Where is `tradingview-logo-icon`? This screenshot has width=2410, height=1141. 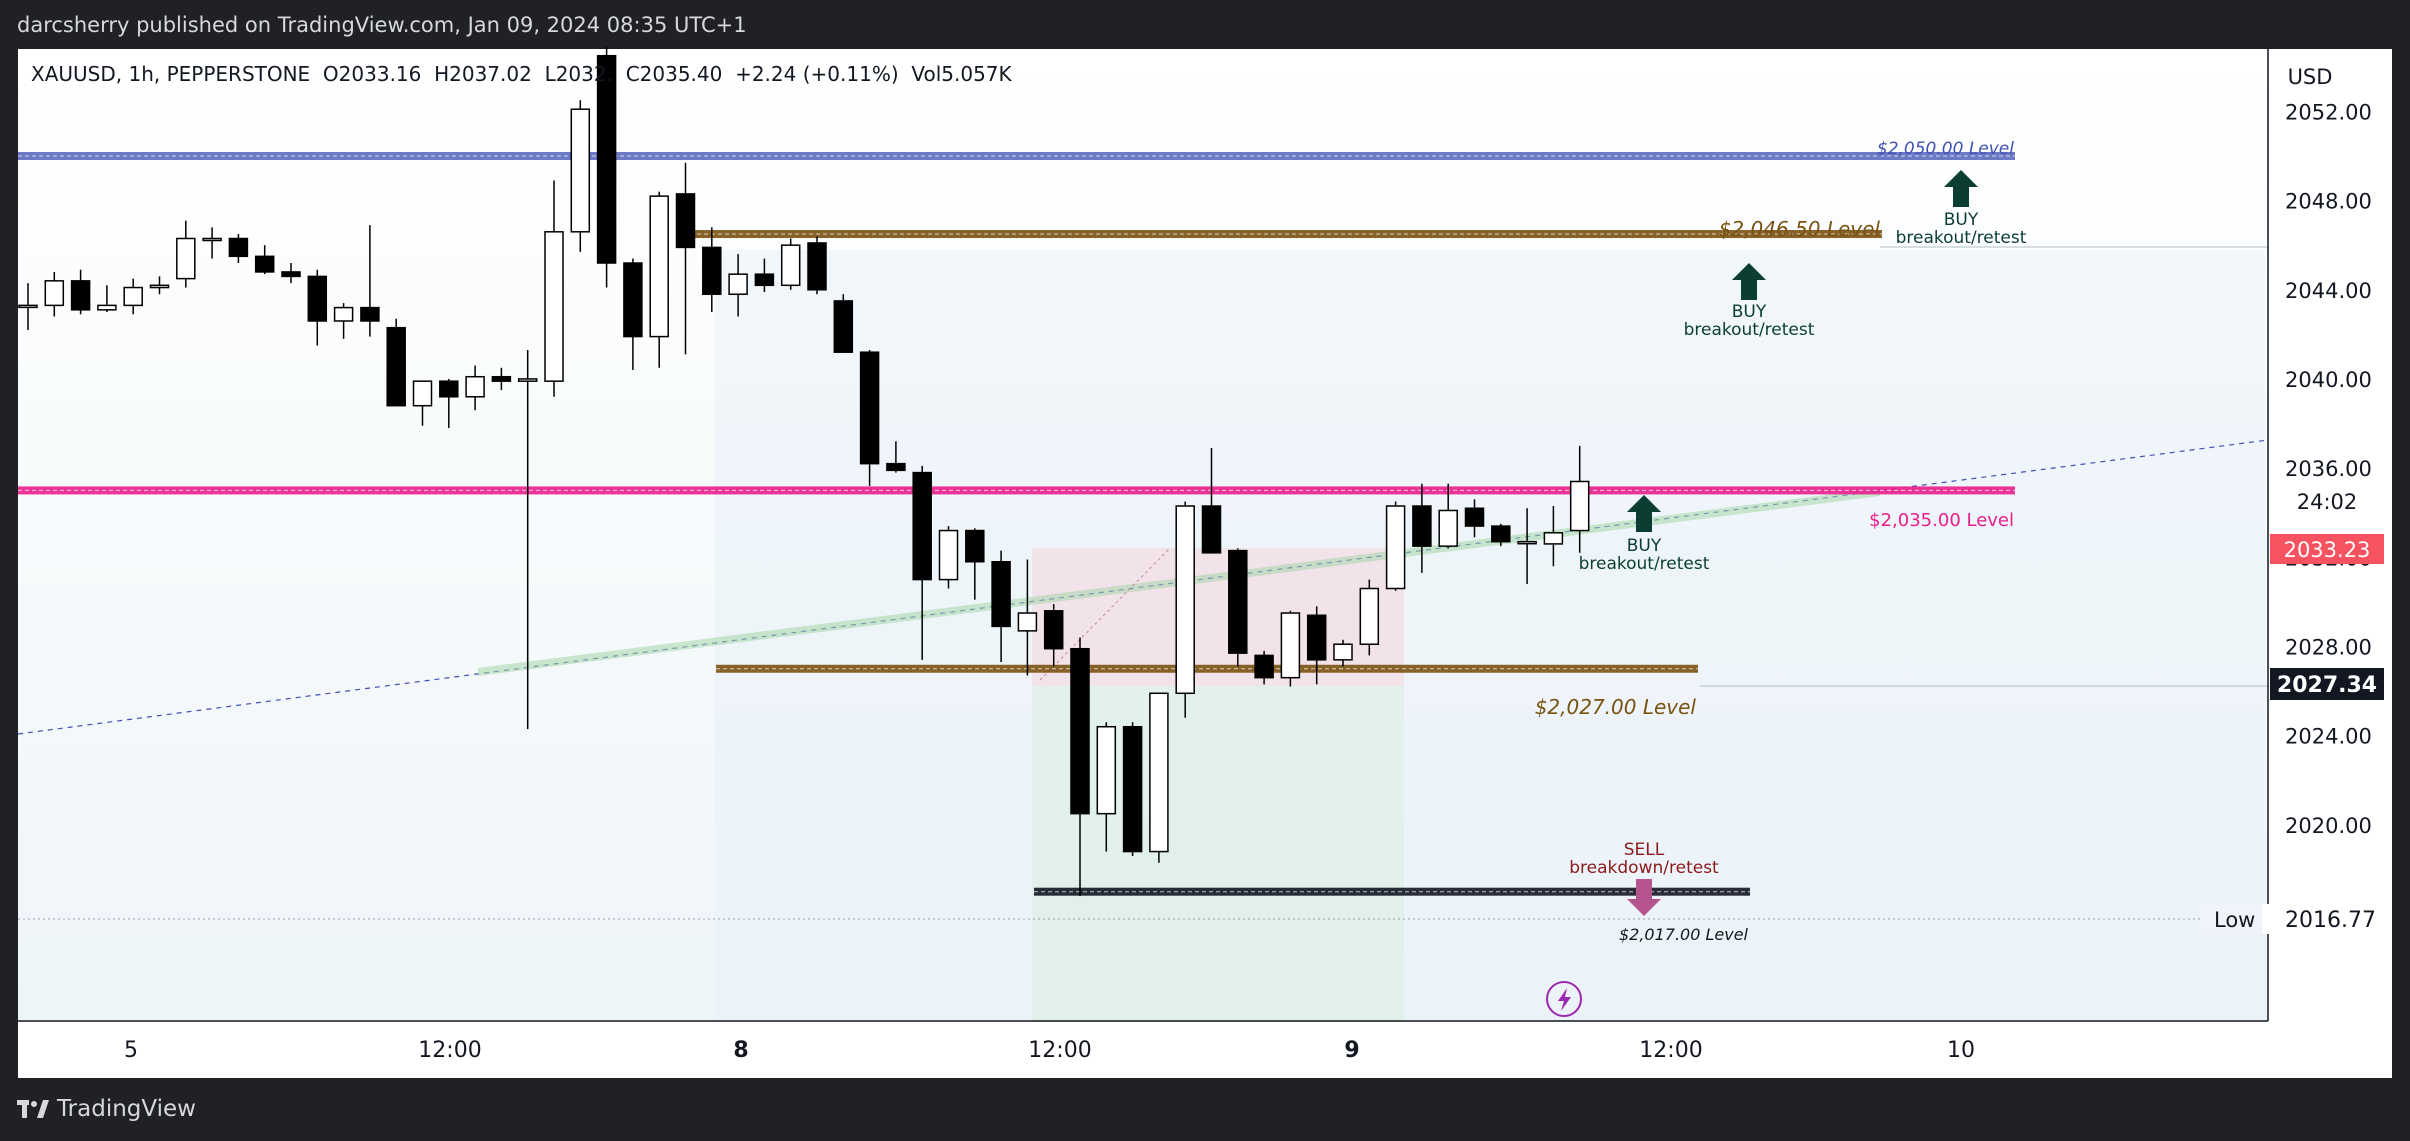
tradingview-logo-icon is located at coordinates (33, 1109).